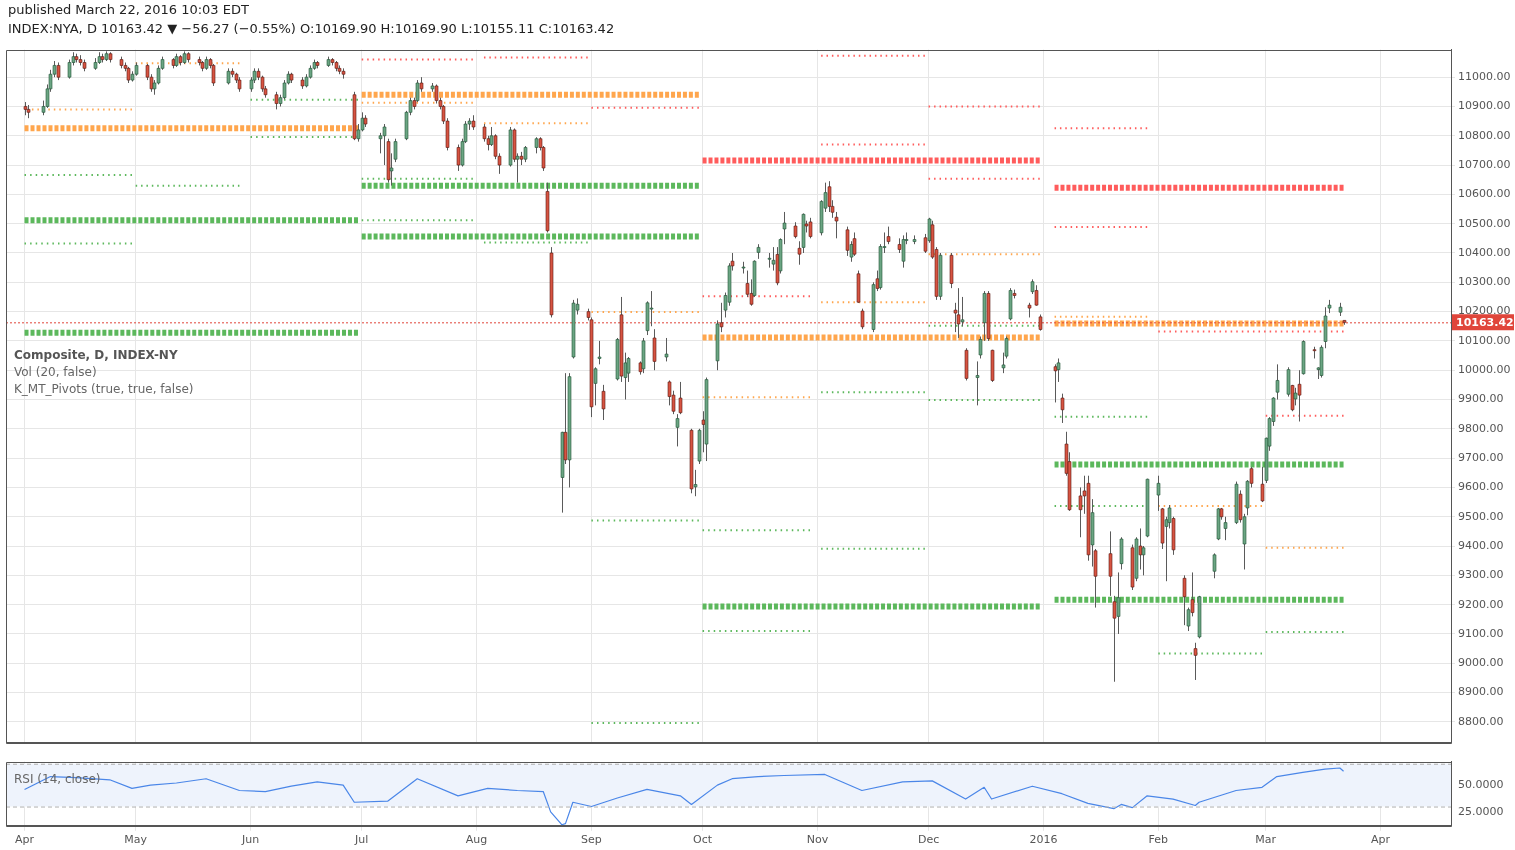 The image size is (1515, 850). I want to click on y-tick-label: 10200.00, so click(1484, 311).